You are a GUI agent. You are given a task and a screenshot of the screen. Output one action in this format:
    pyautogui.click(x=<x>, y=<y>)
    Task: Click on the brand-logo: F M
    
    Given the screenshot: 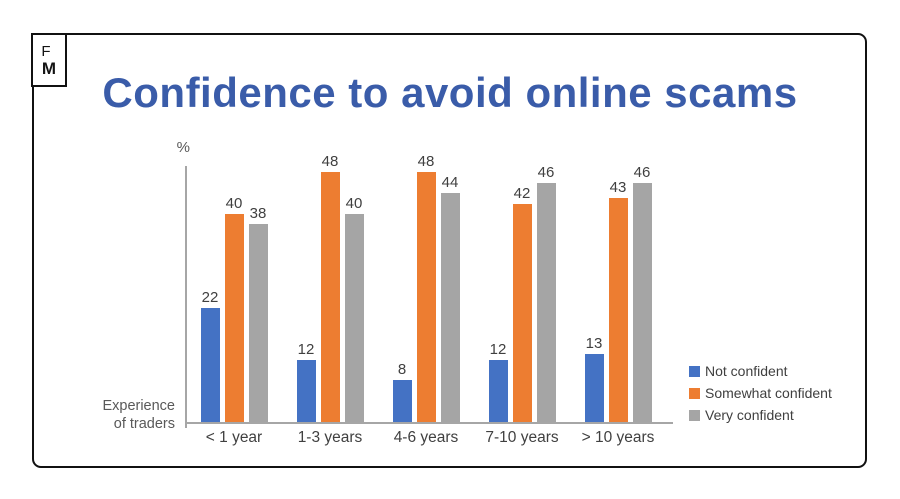 What is the action you would take?
    pyautogui.click(x=49, y=60)
    